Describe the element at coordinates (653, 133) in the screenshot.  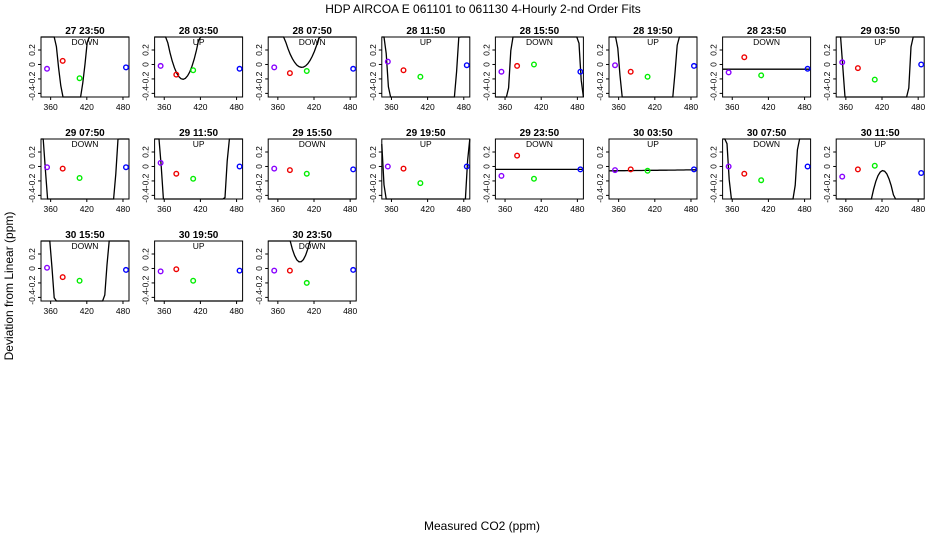
I see `panel-title: 30 03:50` at that location.